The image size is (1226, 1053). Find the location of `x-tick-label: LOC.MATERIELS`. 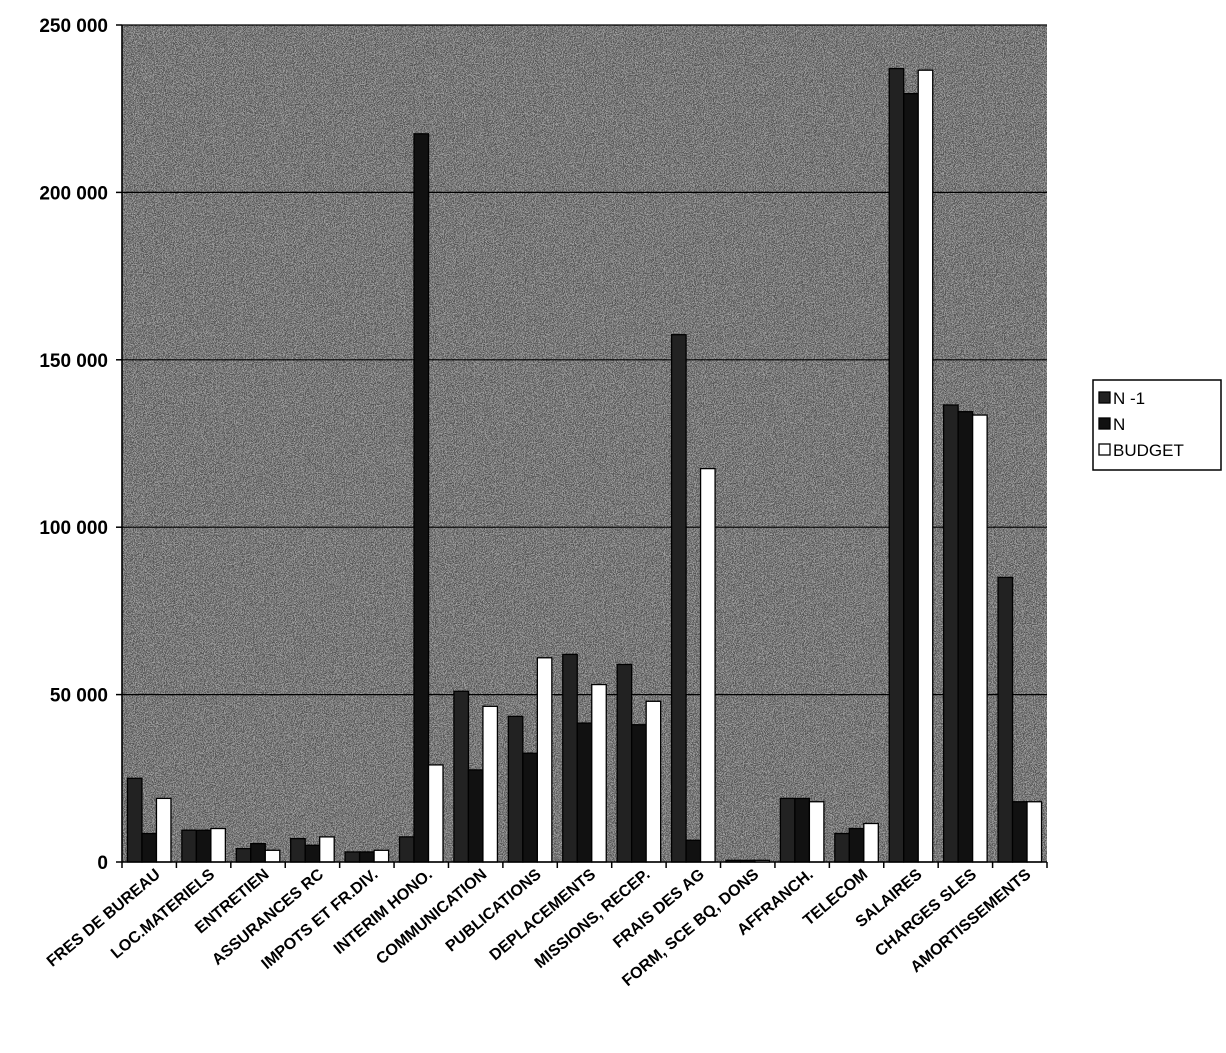

x-tick-label: LOC.MATERIELS is located at coordinates (163, 914).